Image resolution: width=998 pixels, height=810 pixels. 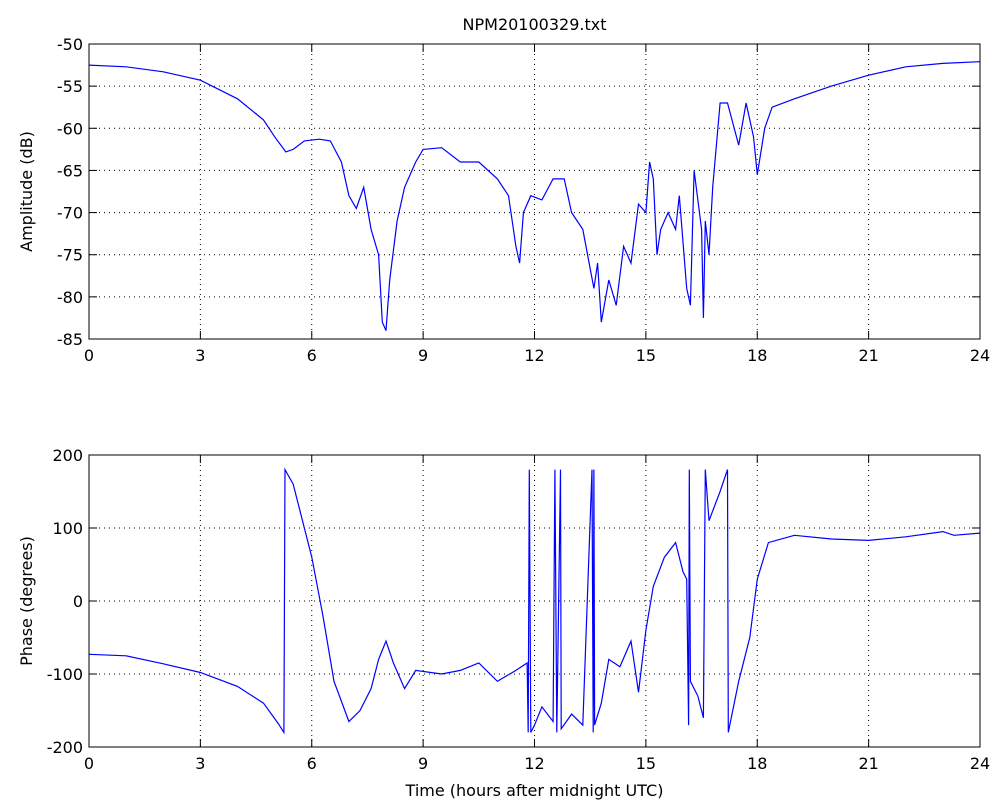 What do you see at coordinates (70, 255) in the screenshot?
I see `y-tick-label: -75` at bounding box center [70, 255].